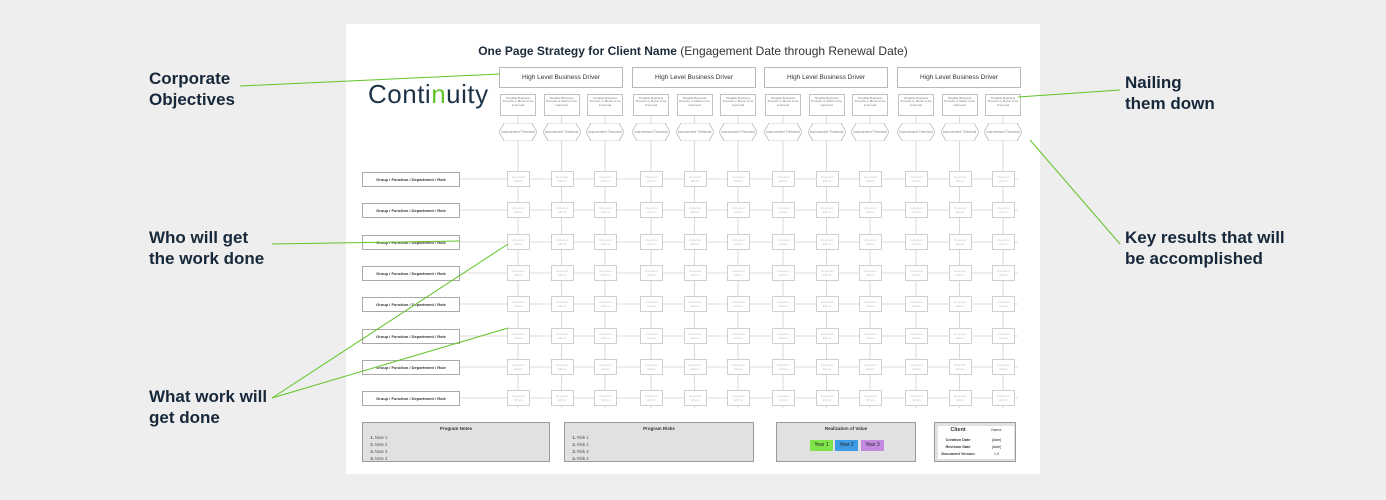  I want to click on list-item: Risk 1, so click(665, 437).